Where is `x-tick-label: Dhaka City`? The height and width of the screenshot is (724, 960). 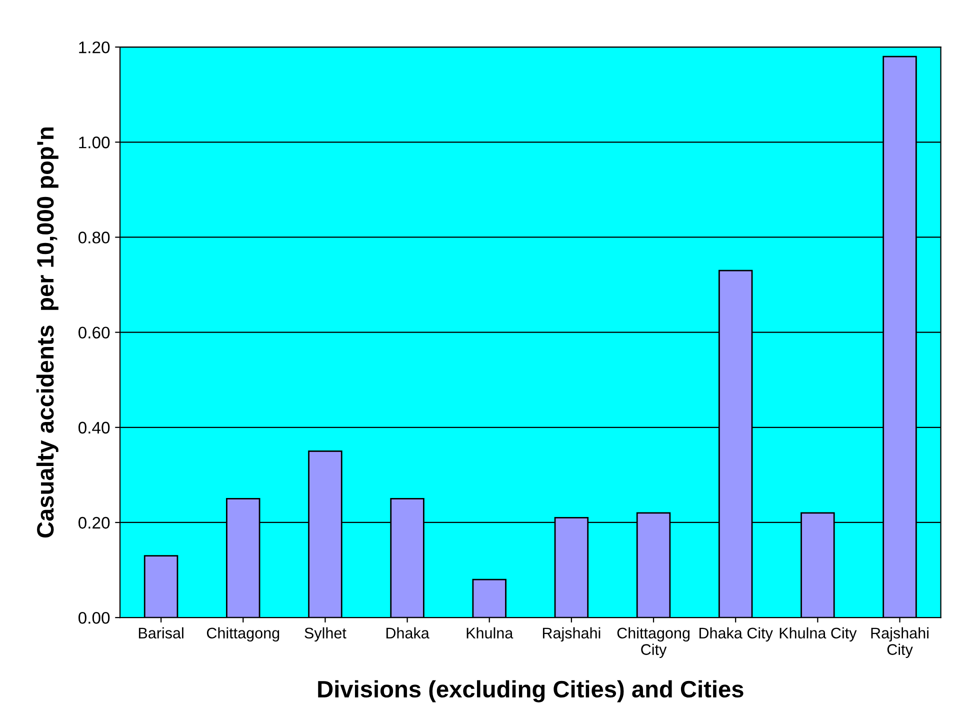
x-tick-label: Dhaka City is located at coordinates (736, 634).